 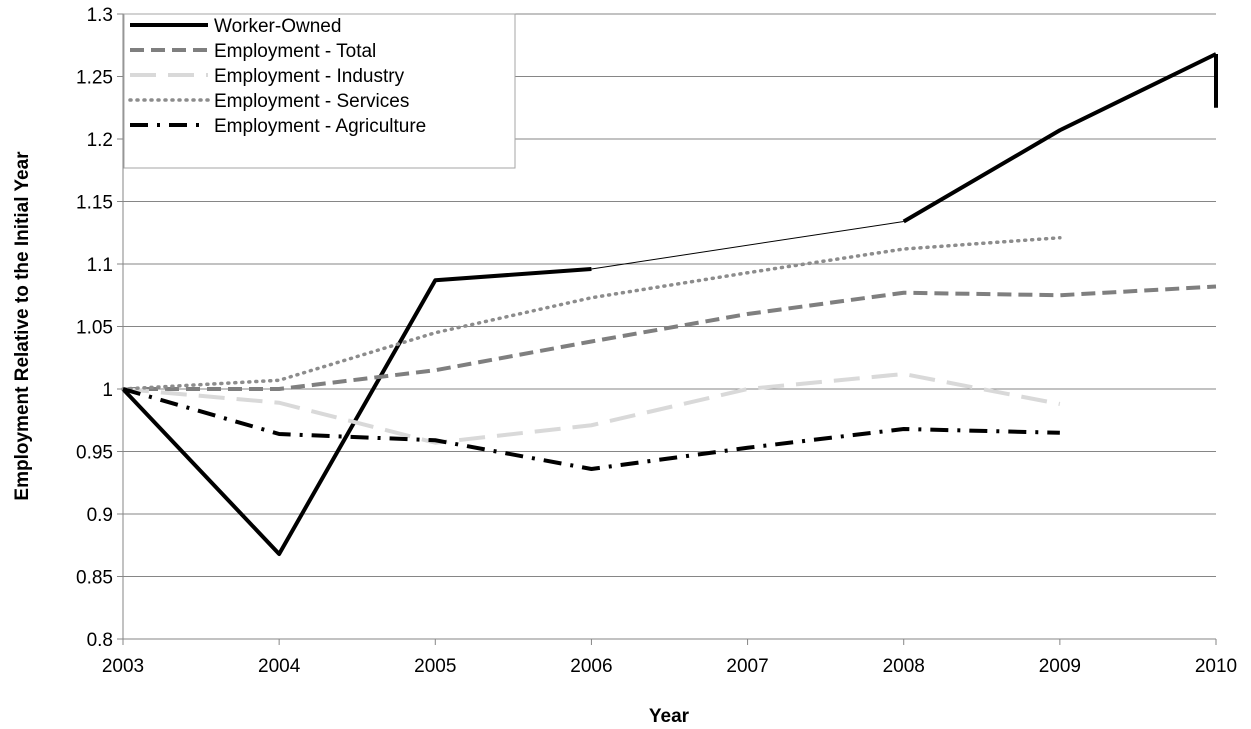 I want to click on x-tick-label: 2004, so click(x=279, y=666).